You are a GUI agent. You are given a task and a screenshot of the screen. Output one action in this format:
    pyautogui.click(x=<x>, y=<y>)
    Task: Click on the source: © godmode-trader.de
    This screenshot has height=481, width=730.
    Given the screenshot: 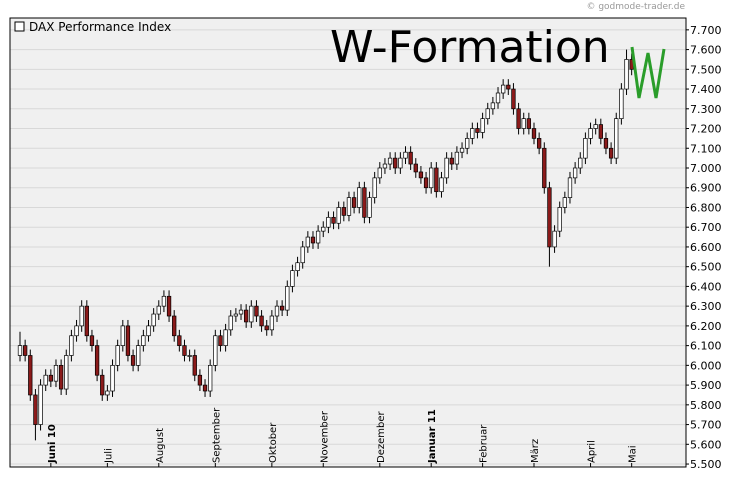 What is the action you would take?
    pyautogui.click(x=635, y=7)
    